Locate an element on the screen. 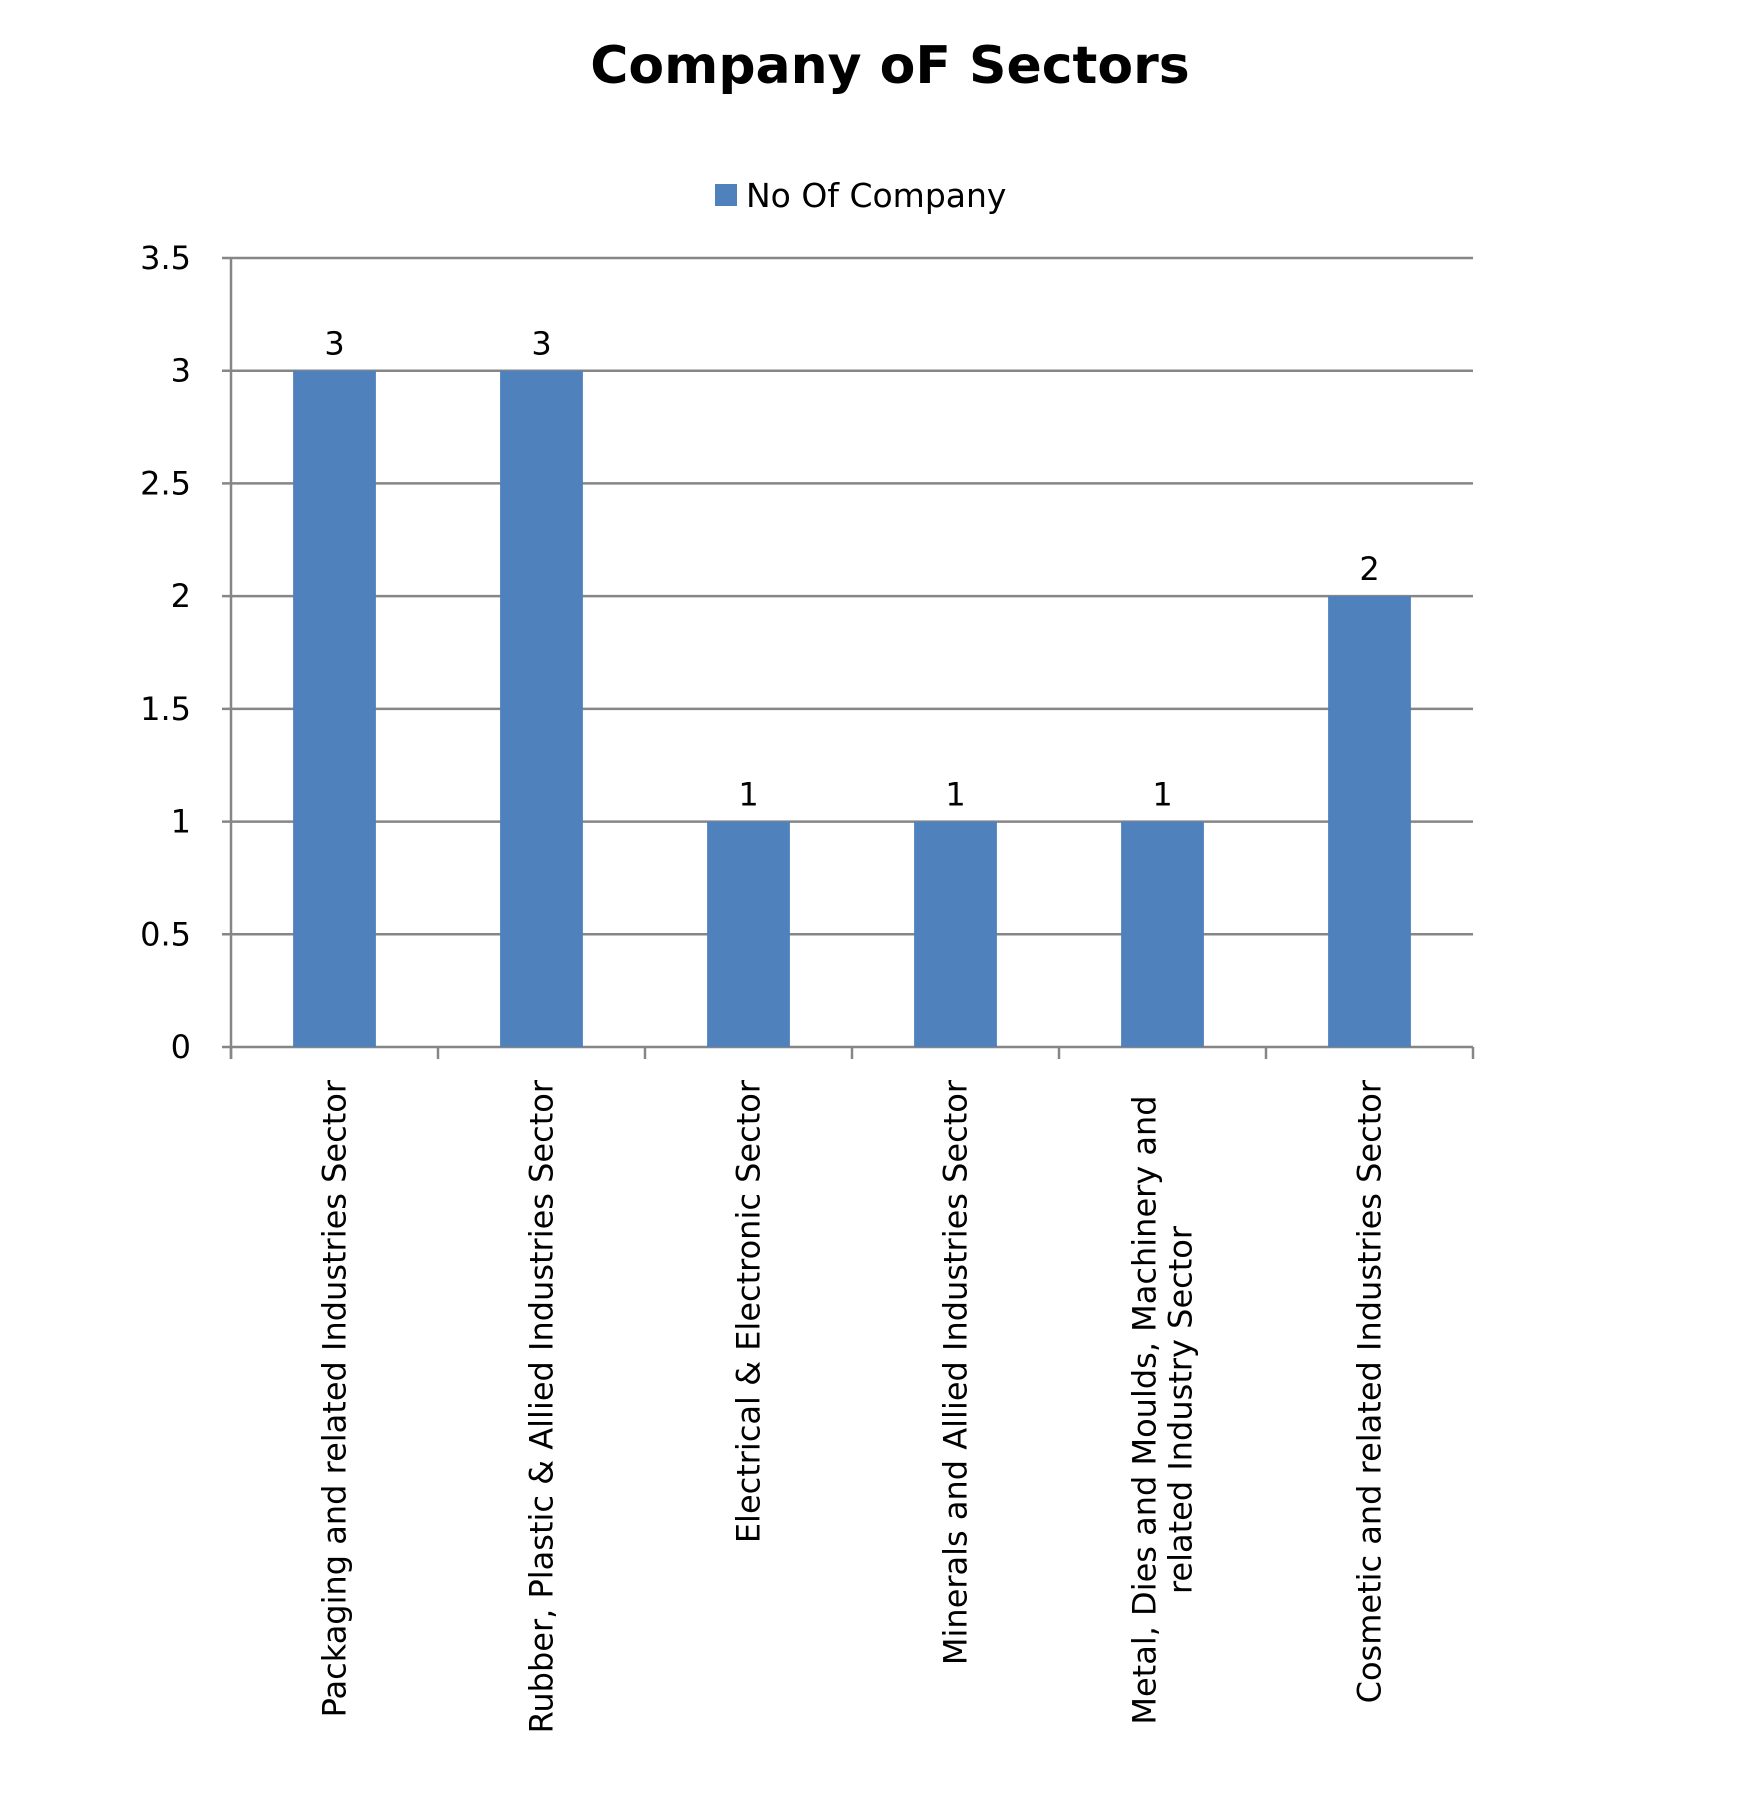 The image size is (1757, 1806). y-tick-label: 2.5 is located at coordinates (165, 483).